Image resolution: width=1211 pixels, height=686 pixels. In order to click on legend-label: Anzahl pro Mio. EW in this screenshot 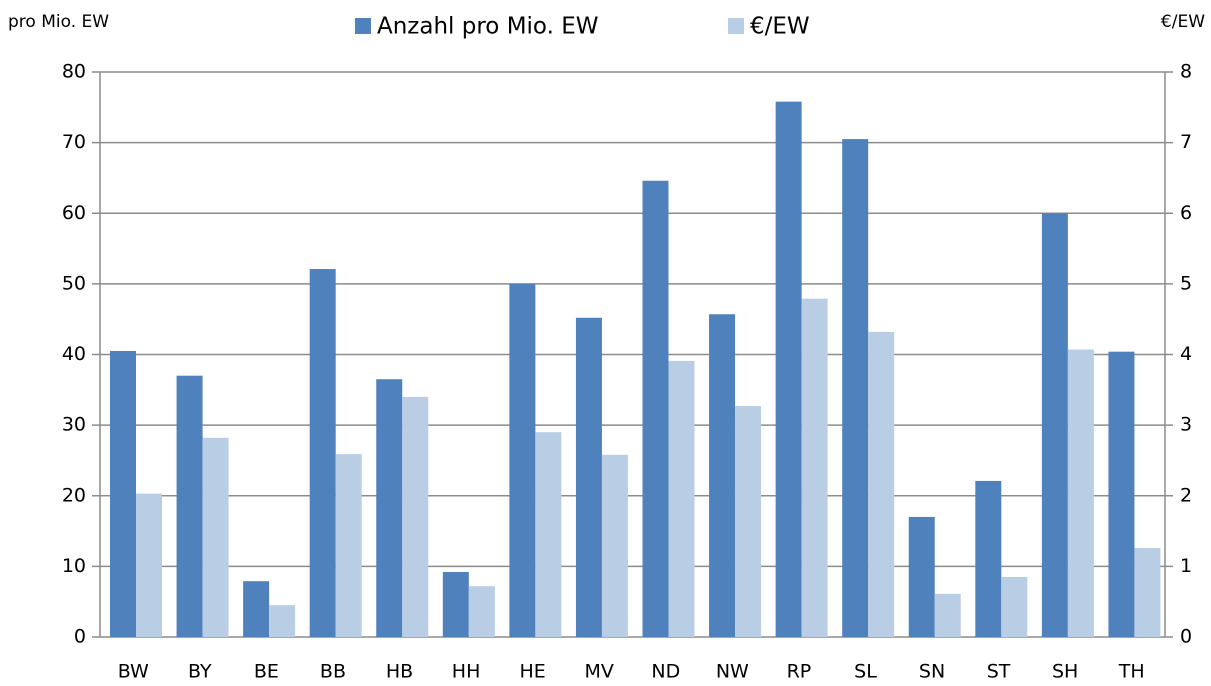, I will do `click(488, 27)`.